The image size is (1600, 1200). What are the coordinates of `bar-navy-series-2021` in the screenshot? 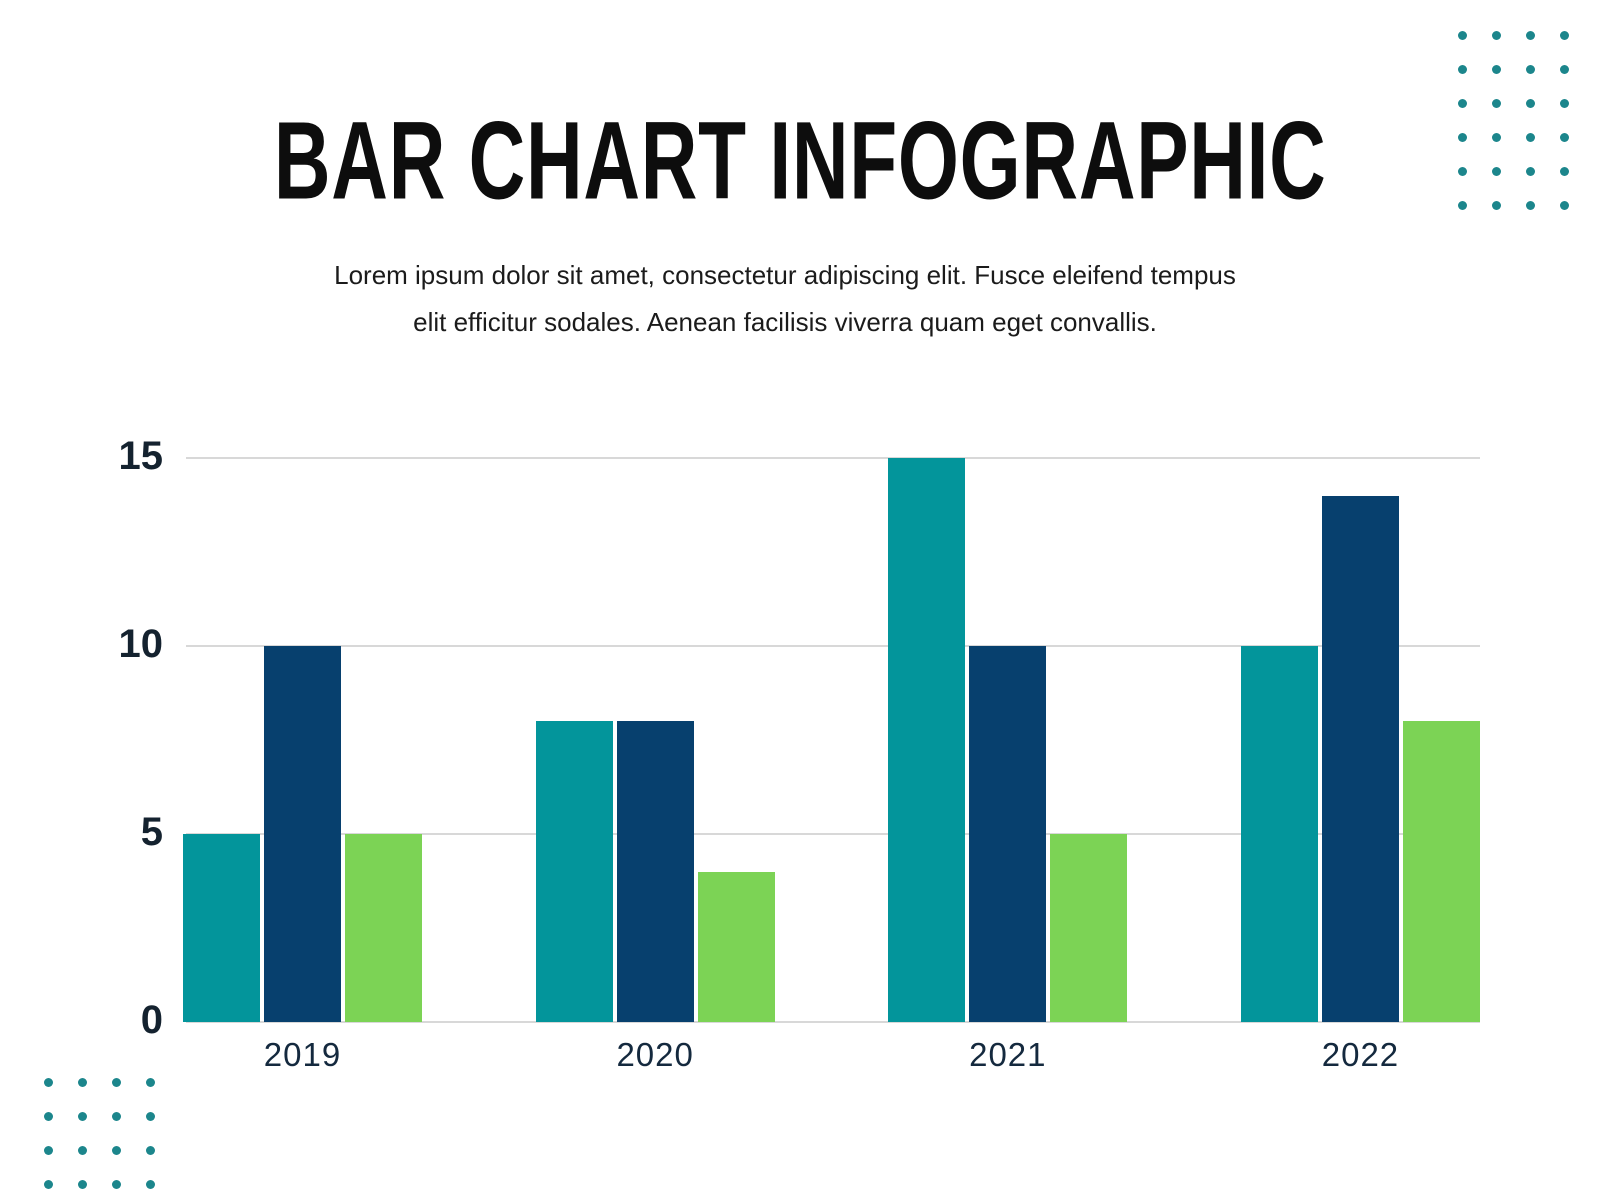 It's located at (1008, 834).